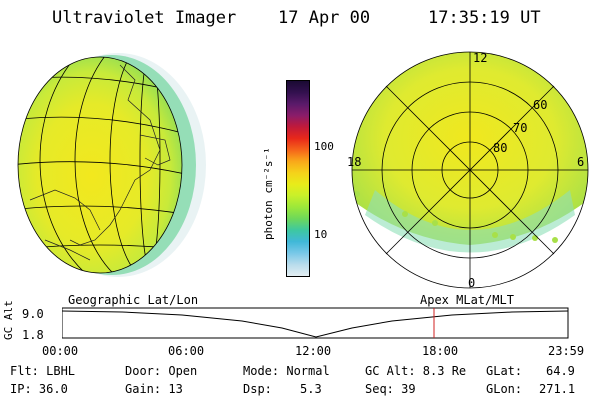 Image resolution: width=600 pixels, height=400 pixels. Describe the element at coordinates (298, 178) in the screenshot. I see `colorbar` at that location.